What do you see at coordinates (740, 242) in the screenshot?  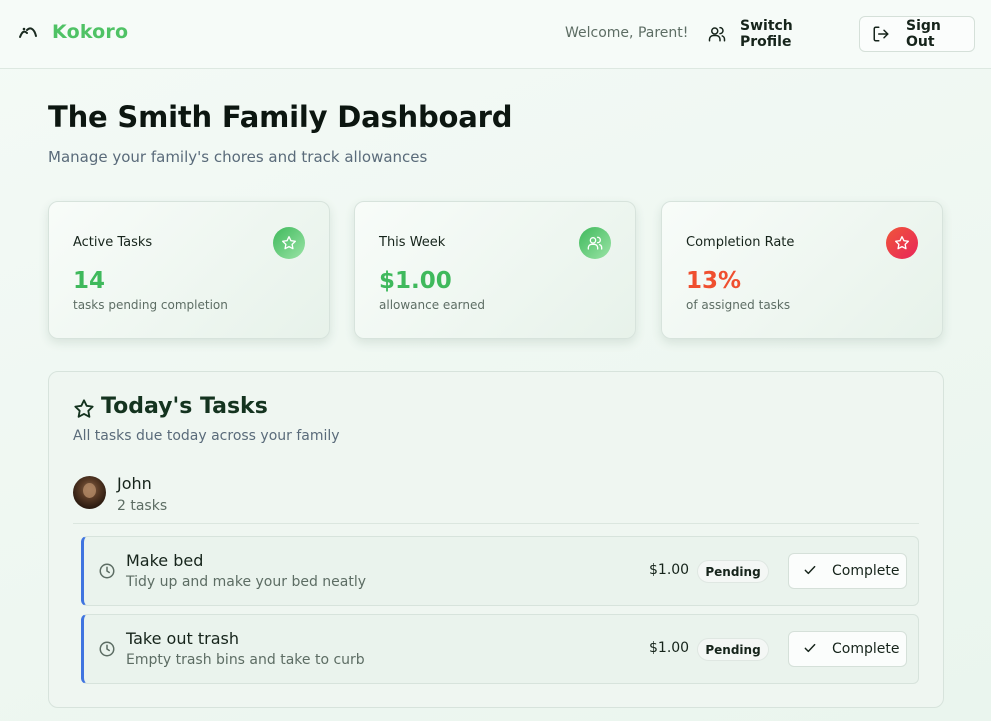 I see `stat-label: Completion Rate` at bounding box center [740, 242].